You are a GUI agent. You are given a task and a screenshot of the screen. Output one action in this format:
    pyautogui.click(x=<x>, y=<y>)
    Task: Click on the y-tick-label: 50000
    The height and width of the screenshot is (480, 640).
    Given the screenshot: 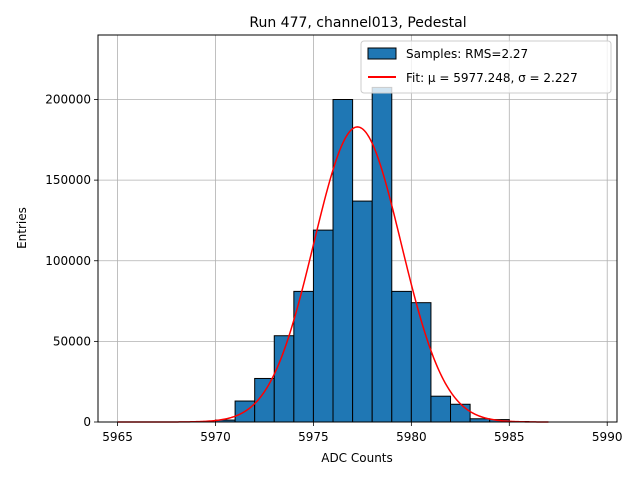 What is the action you would take?
    pyautogui.click(x=72, y=341)
    